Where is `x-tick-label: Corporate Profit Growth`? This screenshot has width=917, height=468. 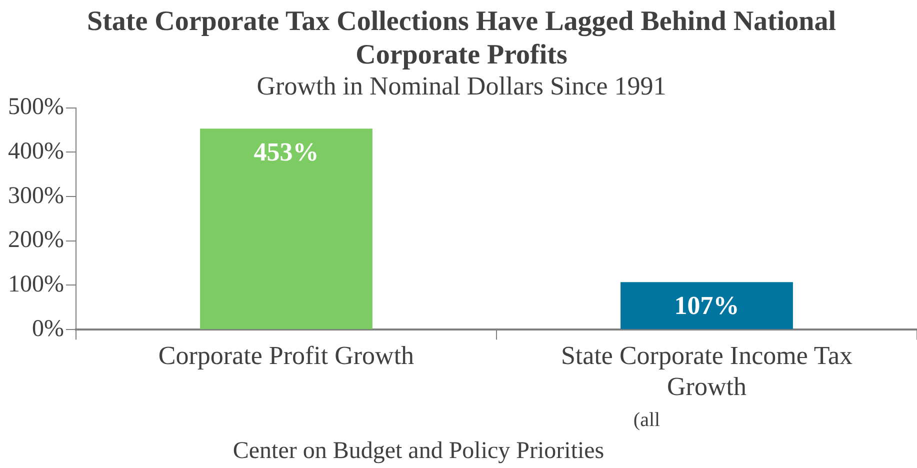
x-tick-label: Corporate Profit Growth is located at coordinates (286, 355).